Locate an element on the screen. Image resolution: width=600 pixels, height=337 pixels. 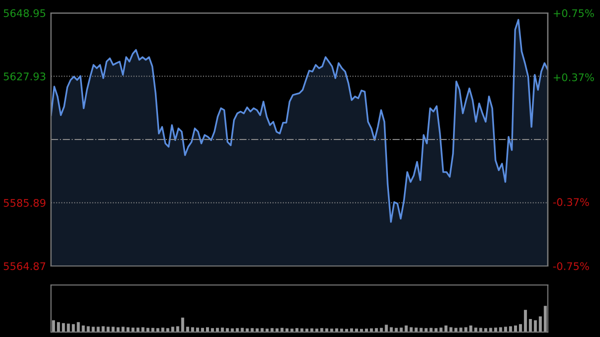
y2-tick-label: -0.75% is located at coordinates (571, 266).